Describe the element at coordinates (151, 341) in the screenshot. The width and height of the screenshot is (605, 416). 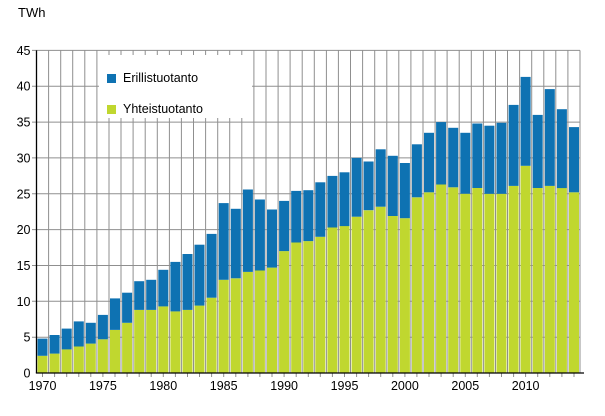
I see `bar-1979-yhteistuotanto` at that location.